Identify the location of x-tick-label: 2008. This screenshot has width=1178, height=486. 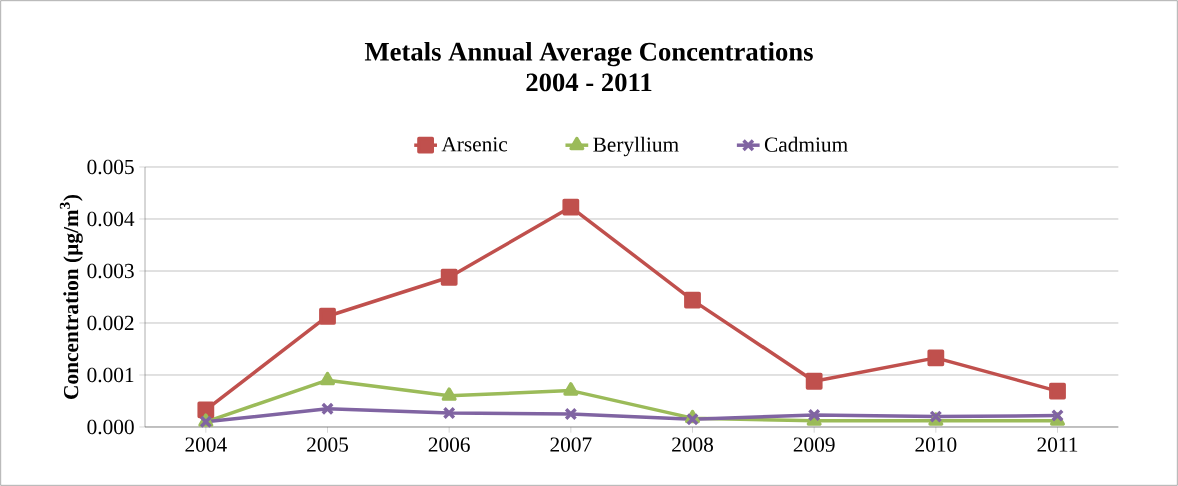
(693, 444).